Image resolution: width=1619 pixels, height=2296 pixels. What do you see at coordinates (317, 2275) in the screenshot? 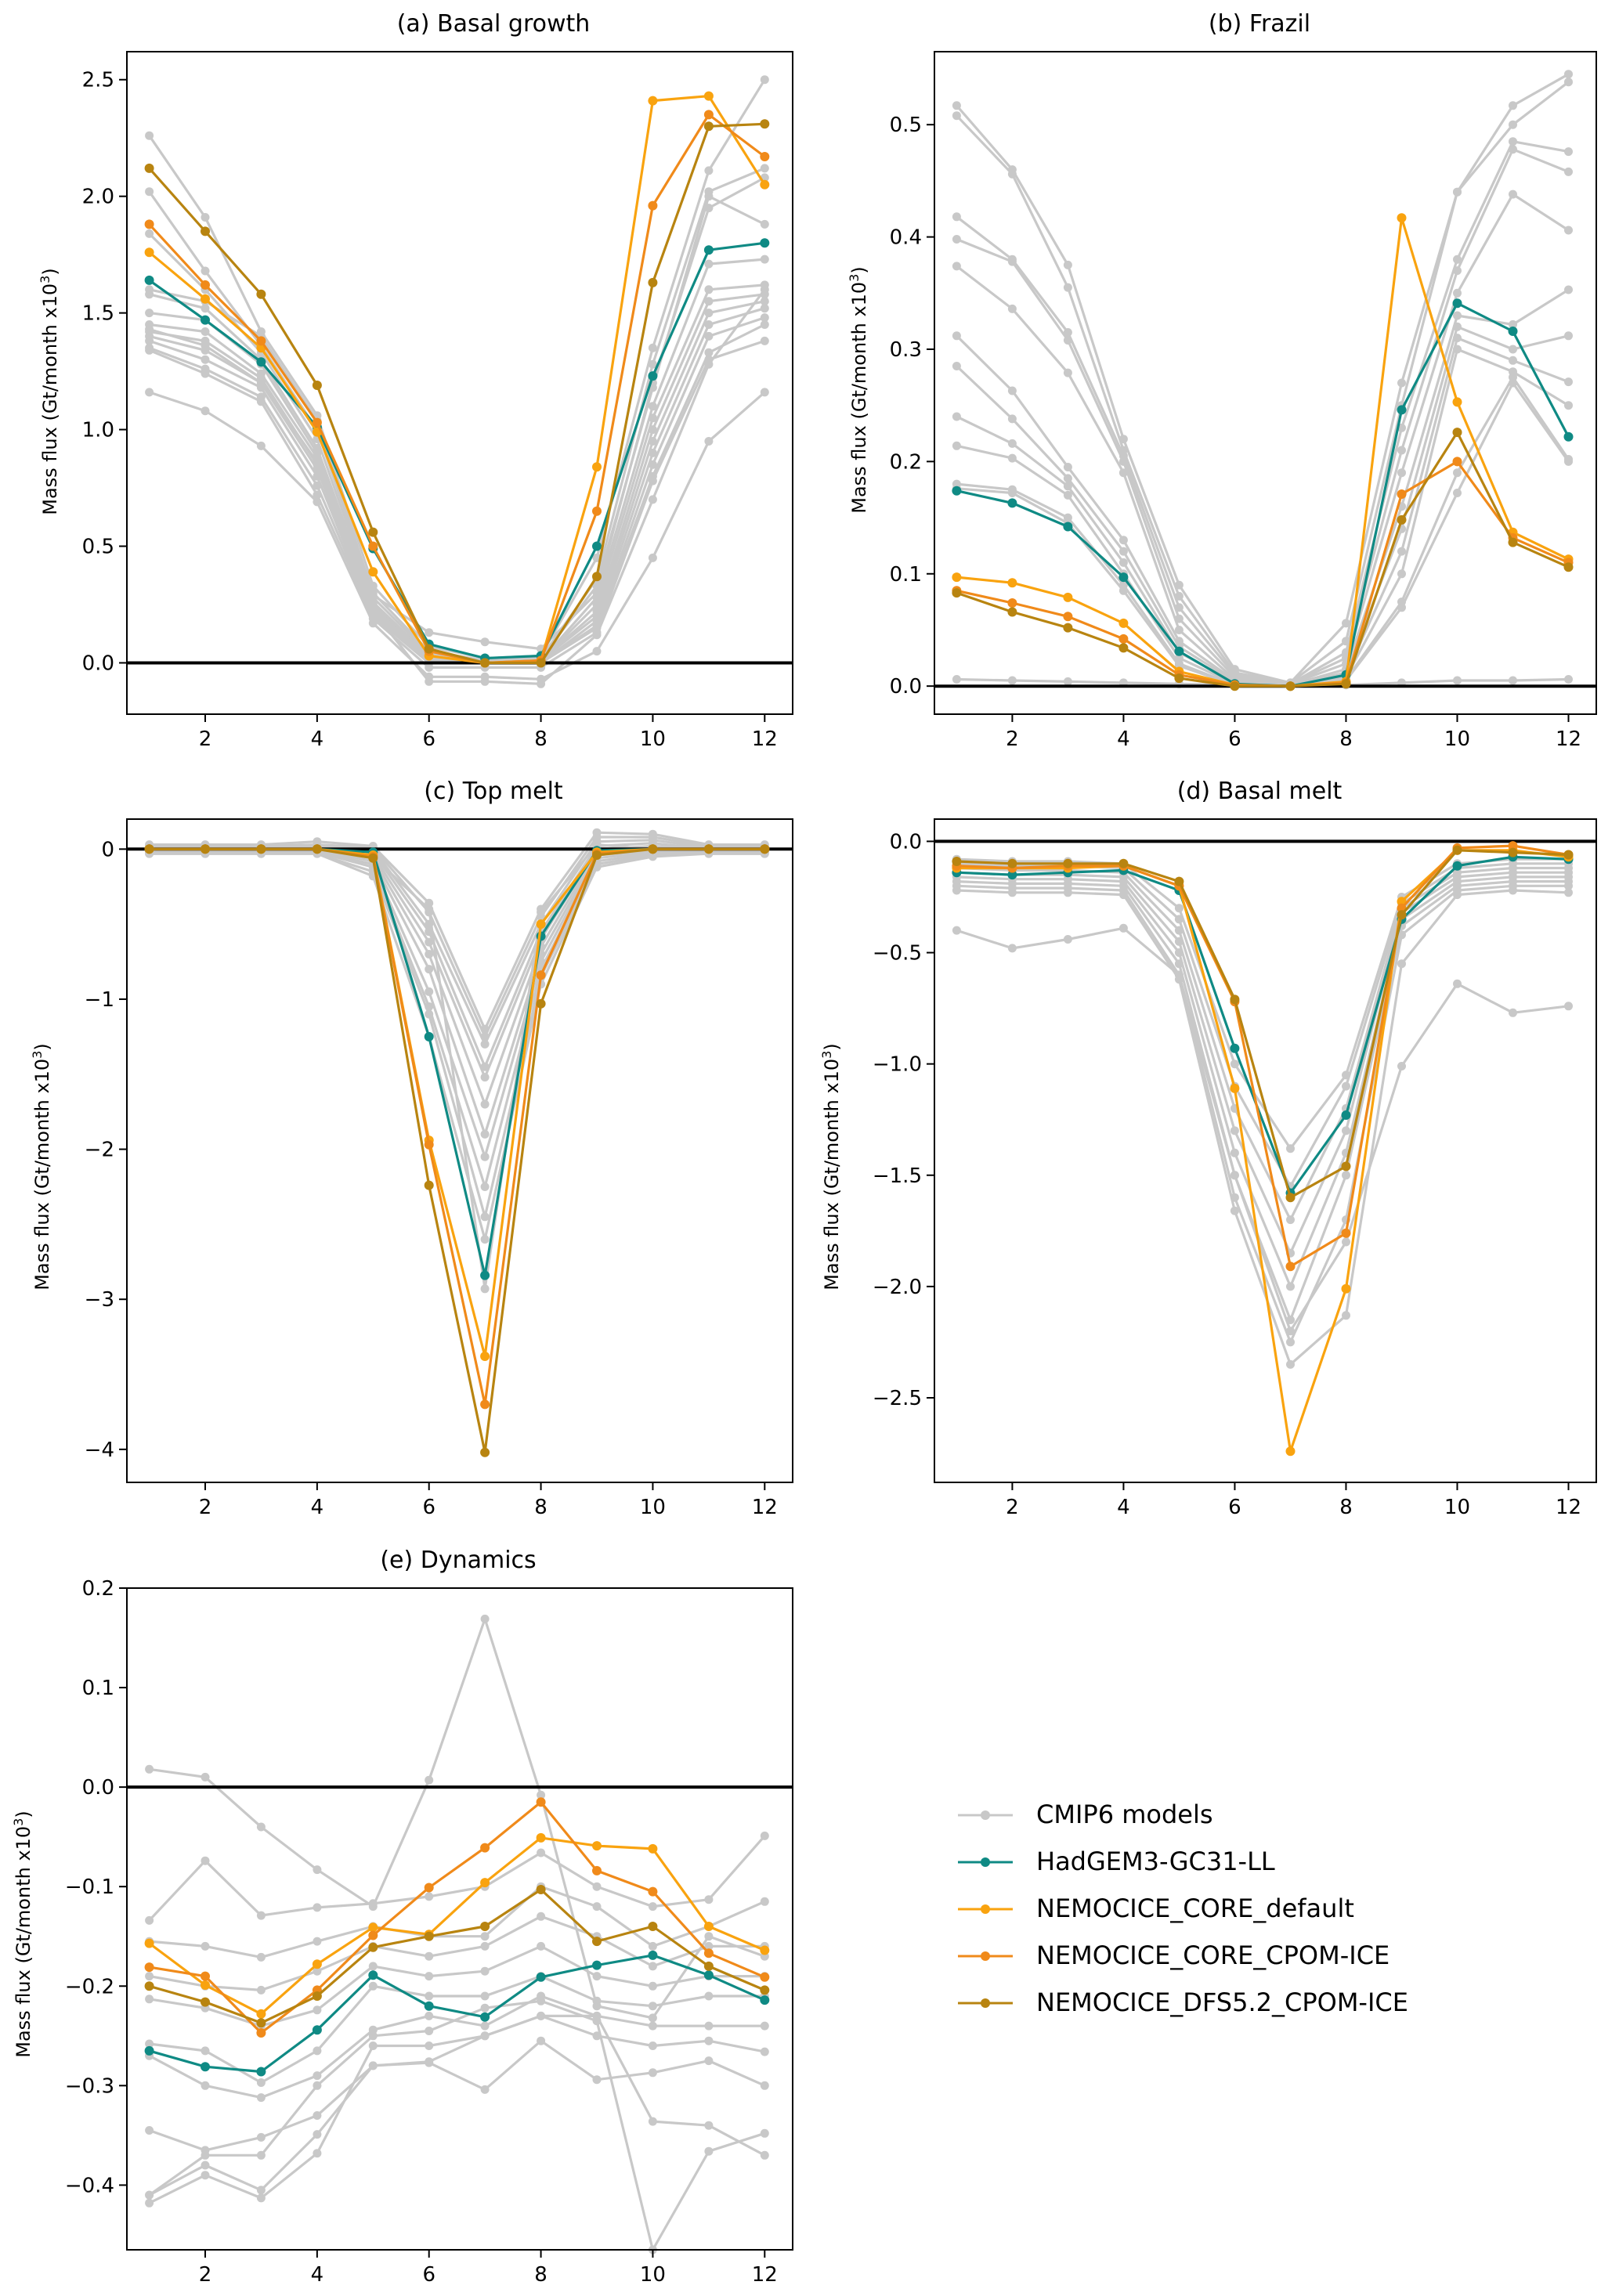
I see `x-tick-label: 4` at bounding box center [317, 2275].